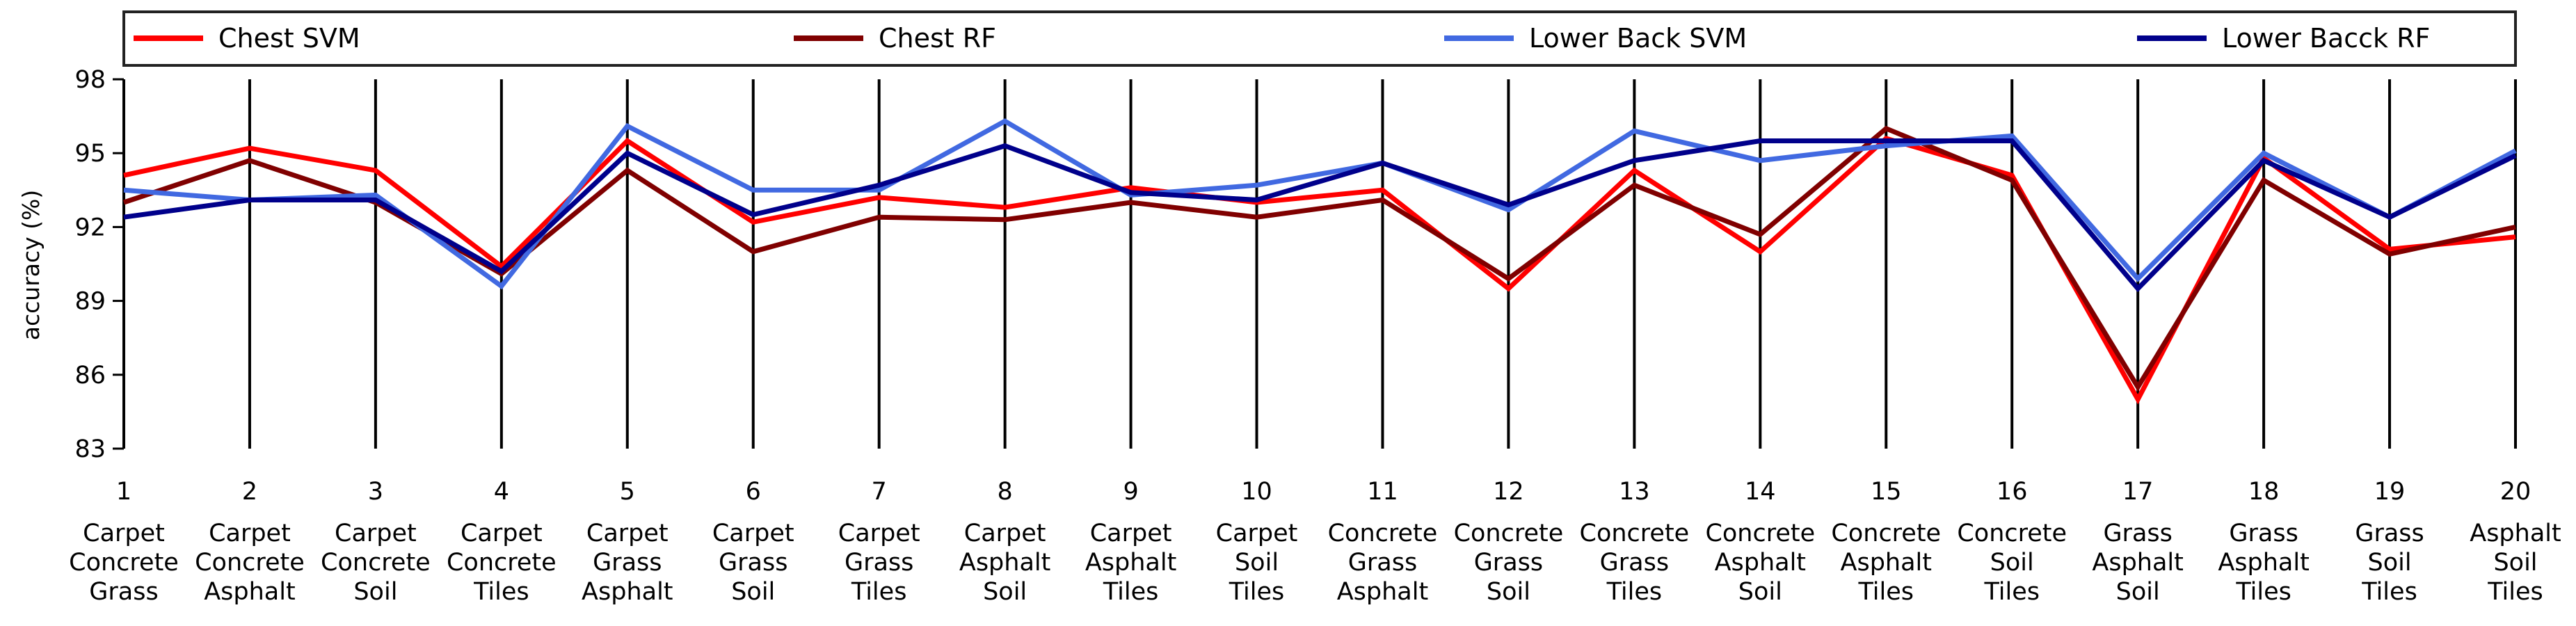 The image size is (2576, 626). Describe the element at coordinates (1634, 492) in the screenshot. I see `x-tick-label: 13` at that location.